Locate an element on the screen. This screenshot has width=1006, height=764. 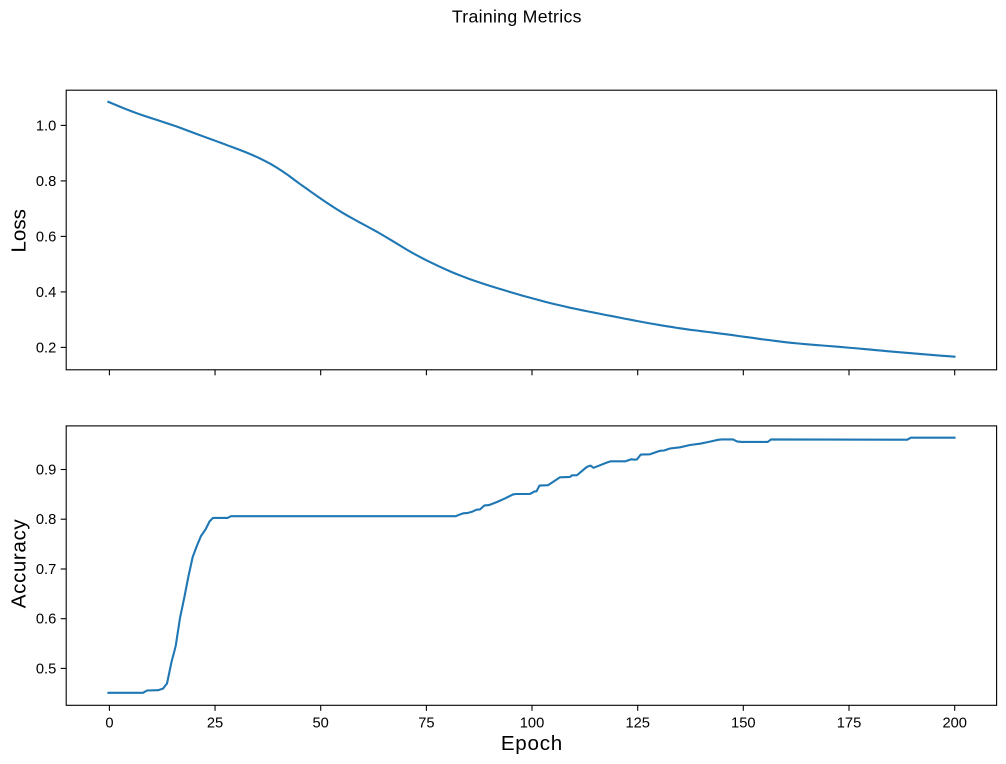
svg-text: 175 is located at coordinates (849, 723).